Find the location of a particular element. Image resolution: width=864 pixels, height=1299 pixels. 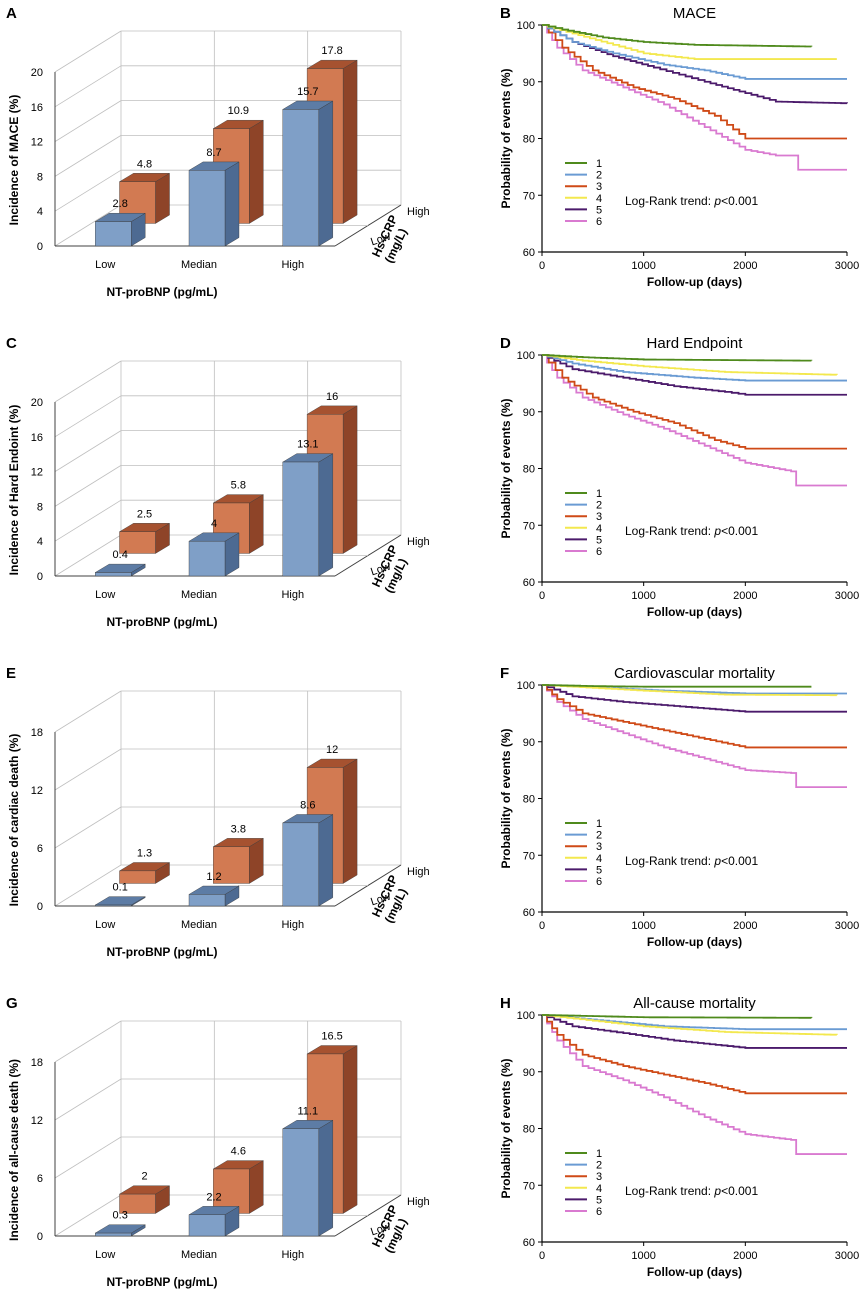

y-tick-label: 60 is located at coordinates (529, 913).